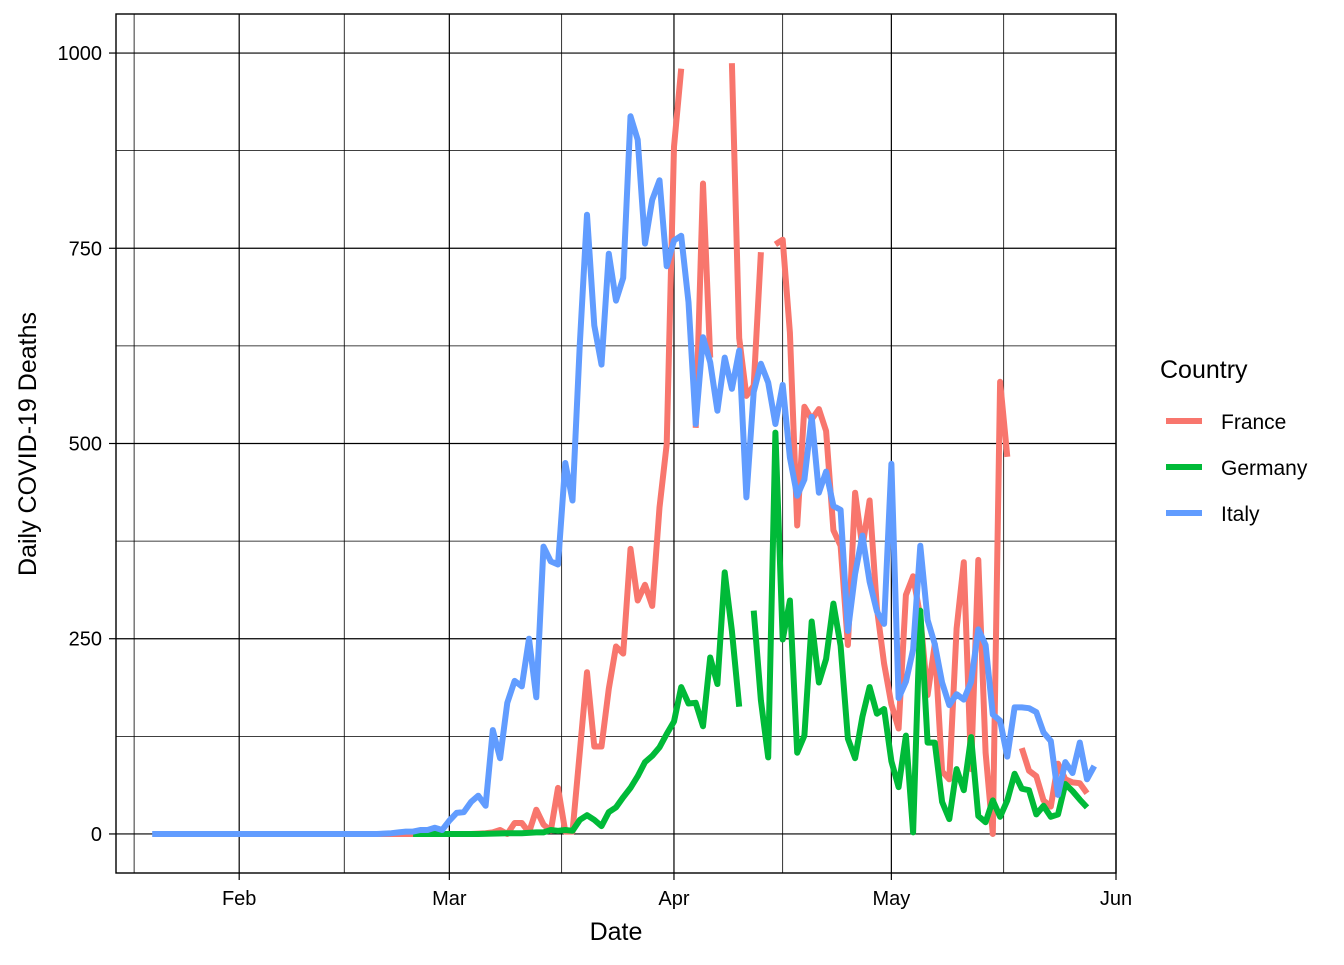 The image size is (1344, 965). I want to click on x-tick-label: Apr, so click(673, 899).